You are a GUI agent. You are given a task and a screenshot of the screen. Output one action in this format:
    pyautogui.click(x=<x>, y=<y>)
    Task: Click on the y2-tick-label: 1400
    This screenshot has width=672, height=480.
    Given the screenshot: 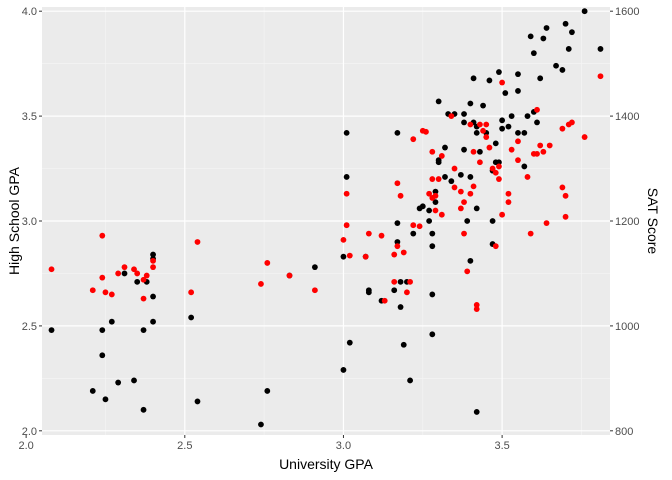 What is the action you would take?
    pyautogui.click(x=627, y=117)
    